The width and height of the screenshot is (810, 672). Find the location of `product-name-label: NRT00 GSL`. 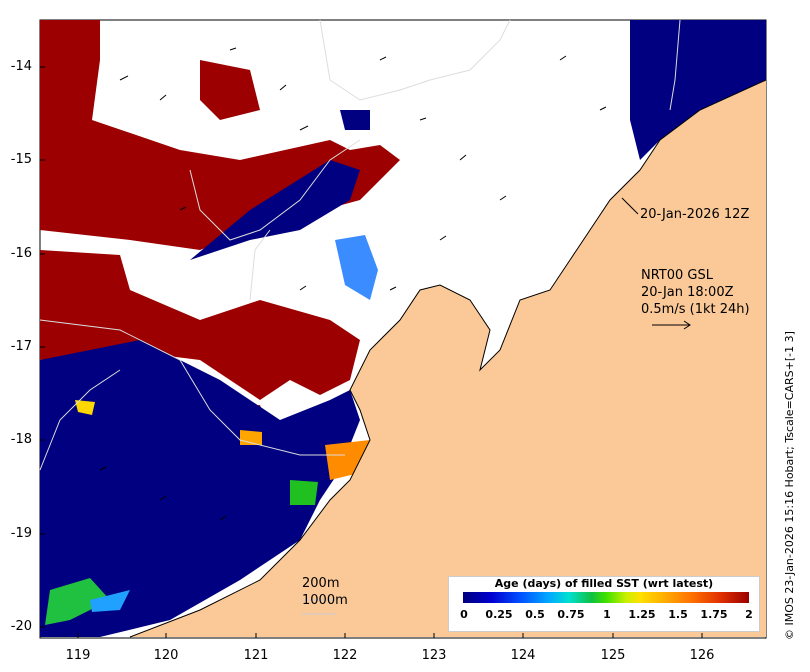

product-name-label: NRT00 GSL is located at coordinates (677, 275).